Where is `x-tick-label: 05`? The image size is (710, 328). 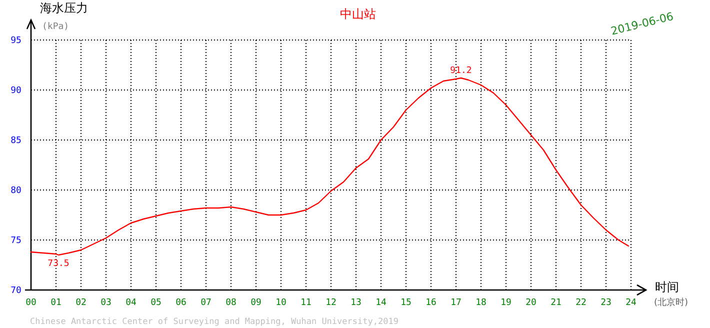 x-tick-label: 05 is located at coordinates (156, 303).